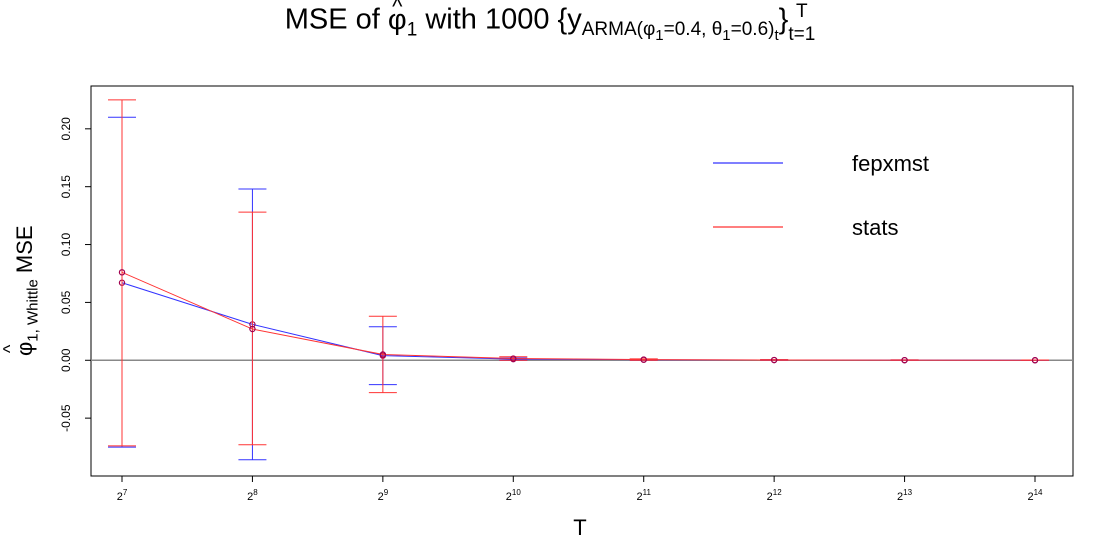  What do you see at coordinates (783, 19) in the screenshot?
I see `title-close-brace: }` at bounding box center [783, 19].